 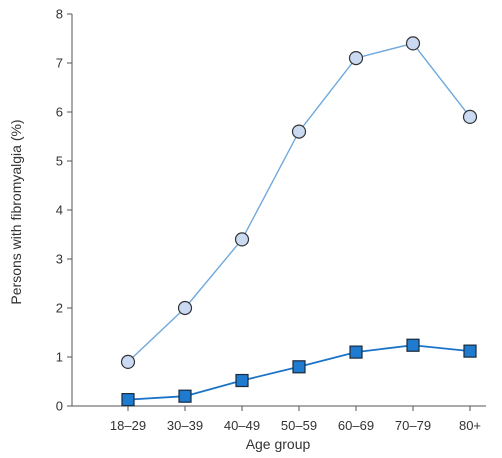 I want to click on x-tick-label: 40–49, so click(x=242, y=425).